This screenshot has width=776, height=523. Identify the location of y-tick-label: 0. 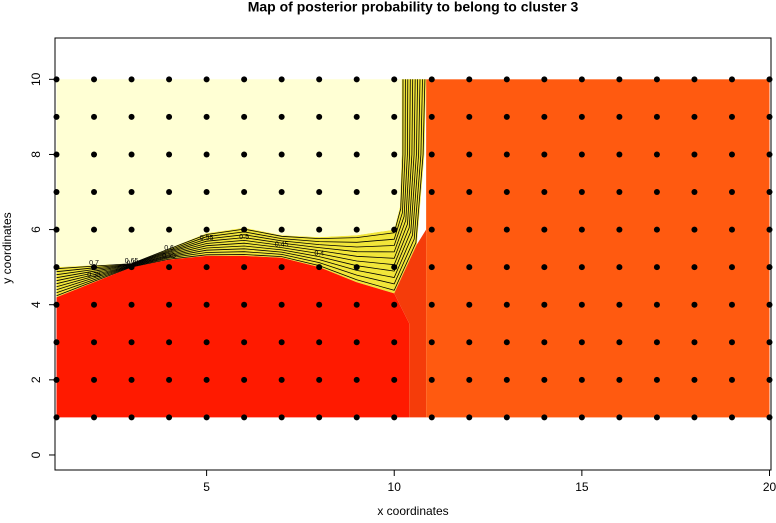
(36, 454).